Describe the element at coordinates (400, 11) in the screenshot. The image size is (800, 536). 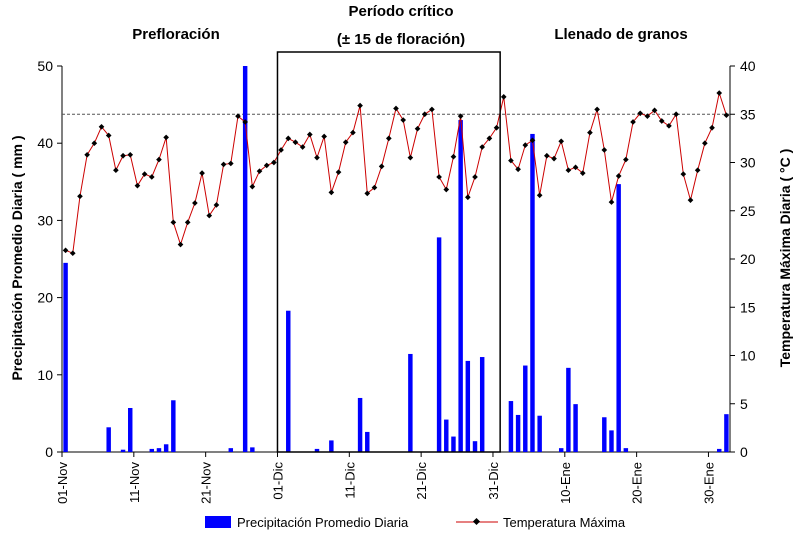
I see `phase-label-periodo-critico: Período crítico` at that location.